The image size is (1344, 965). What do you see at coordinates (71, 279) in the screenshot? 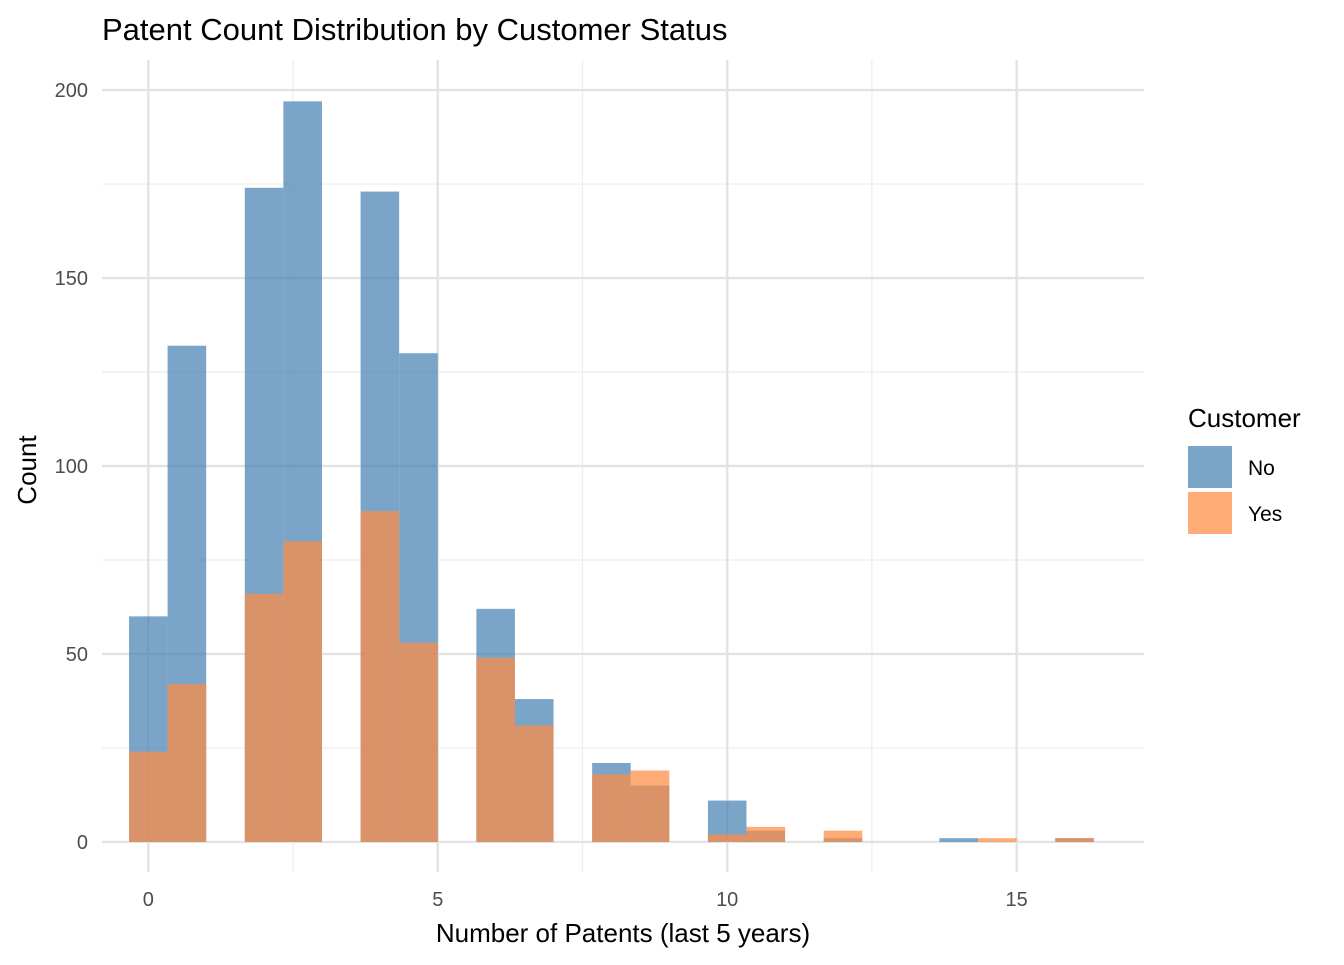
I see `y-tick-label-3: 150` at bounding box center [71, 279].